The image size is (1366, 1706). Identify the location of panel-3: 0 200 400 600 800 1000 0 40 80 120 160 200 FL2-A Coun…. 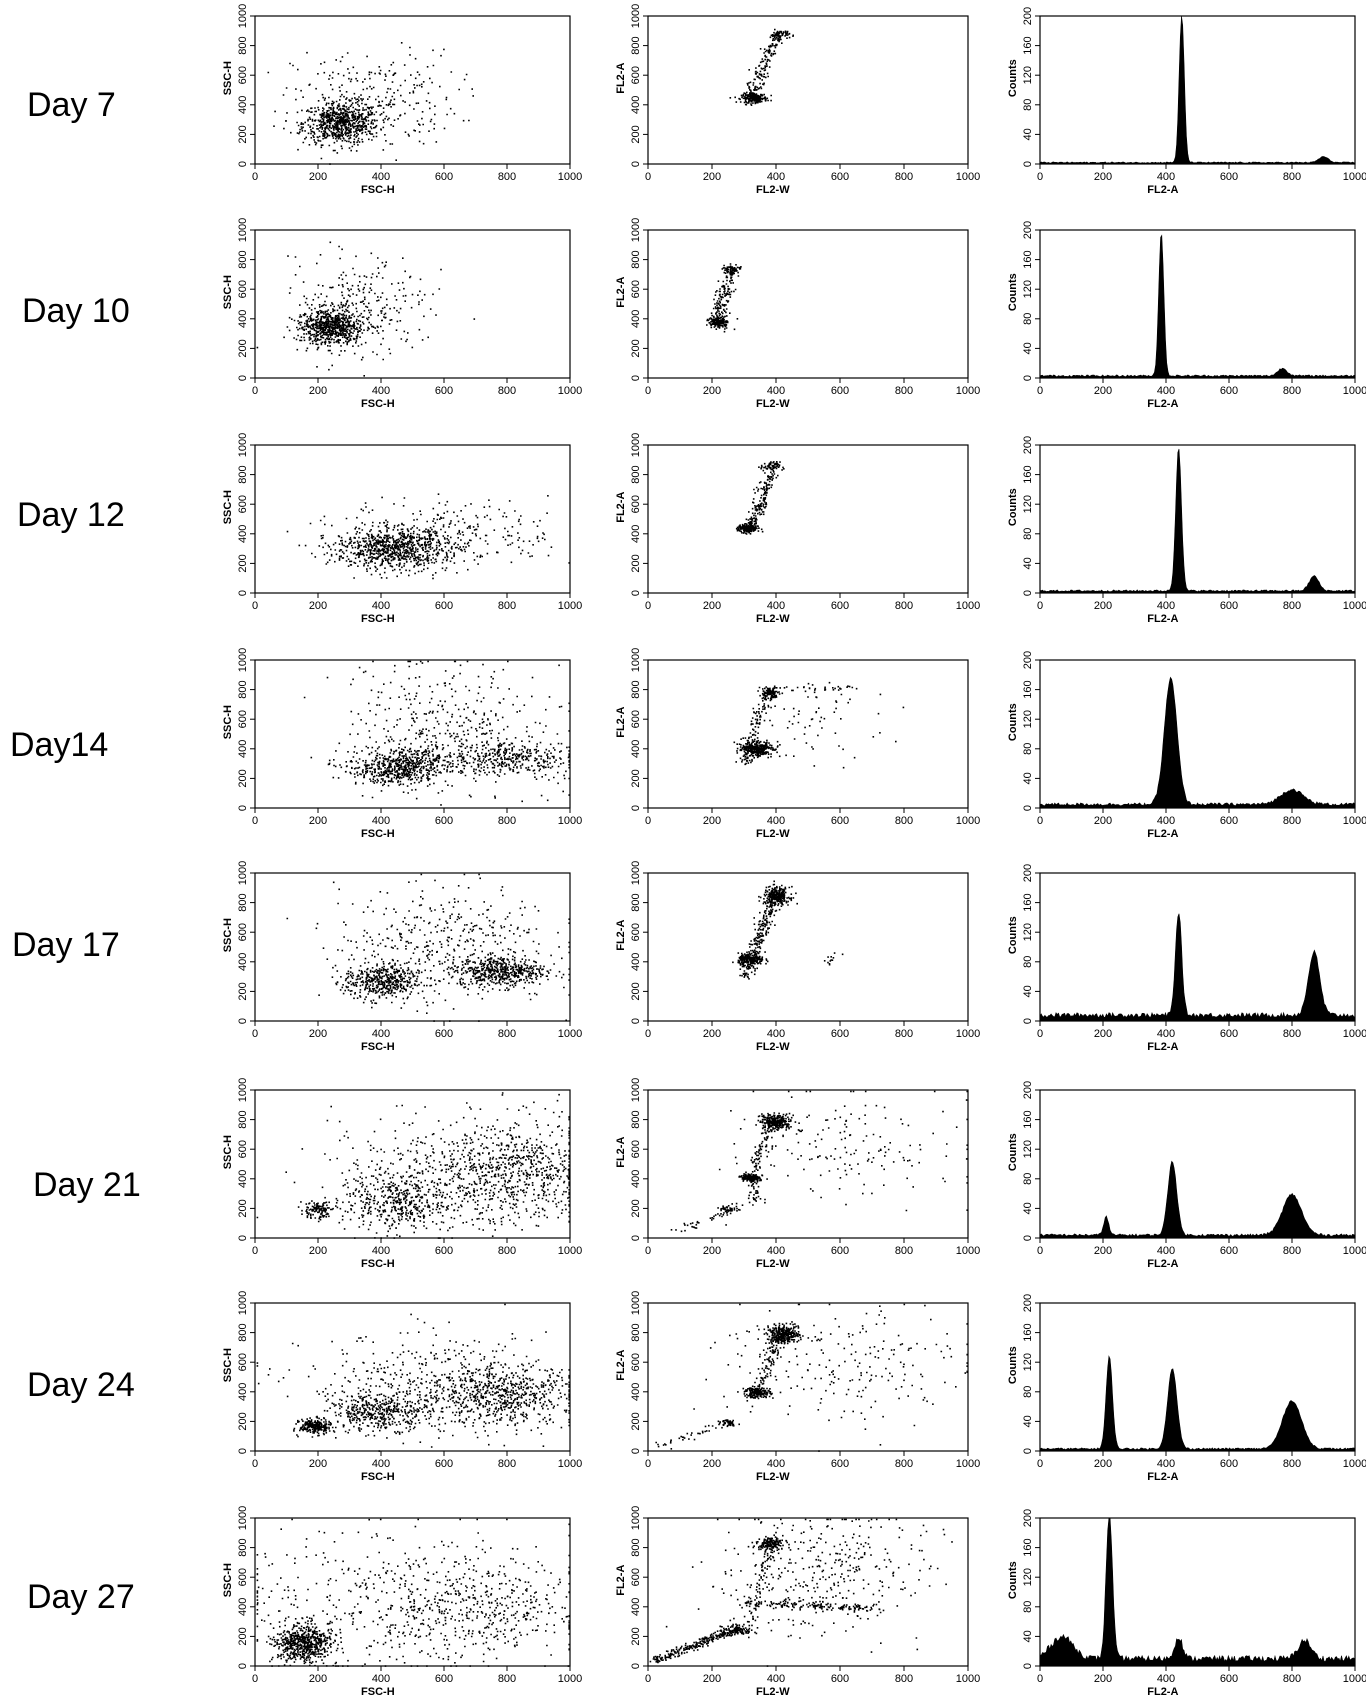
(1186, 101).